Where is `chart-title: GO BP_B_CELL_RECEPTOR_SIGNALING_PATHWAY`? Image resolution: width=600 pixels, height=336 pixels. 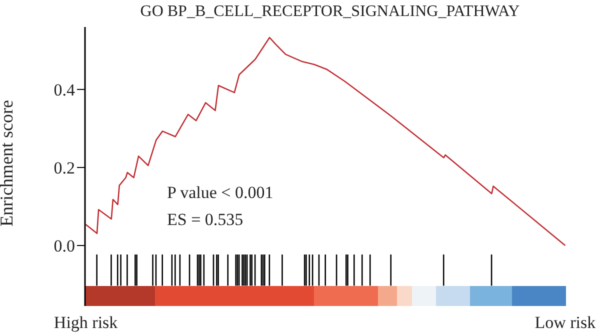
chart-title: GO BP_B_CELL_RECEPTOR_SIGNALING_PATHWAY is located at coordinates (330, 12).